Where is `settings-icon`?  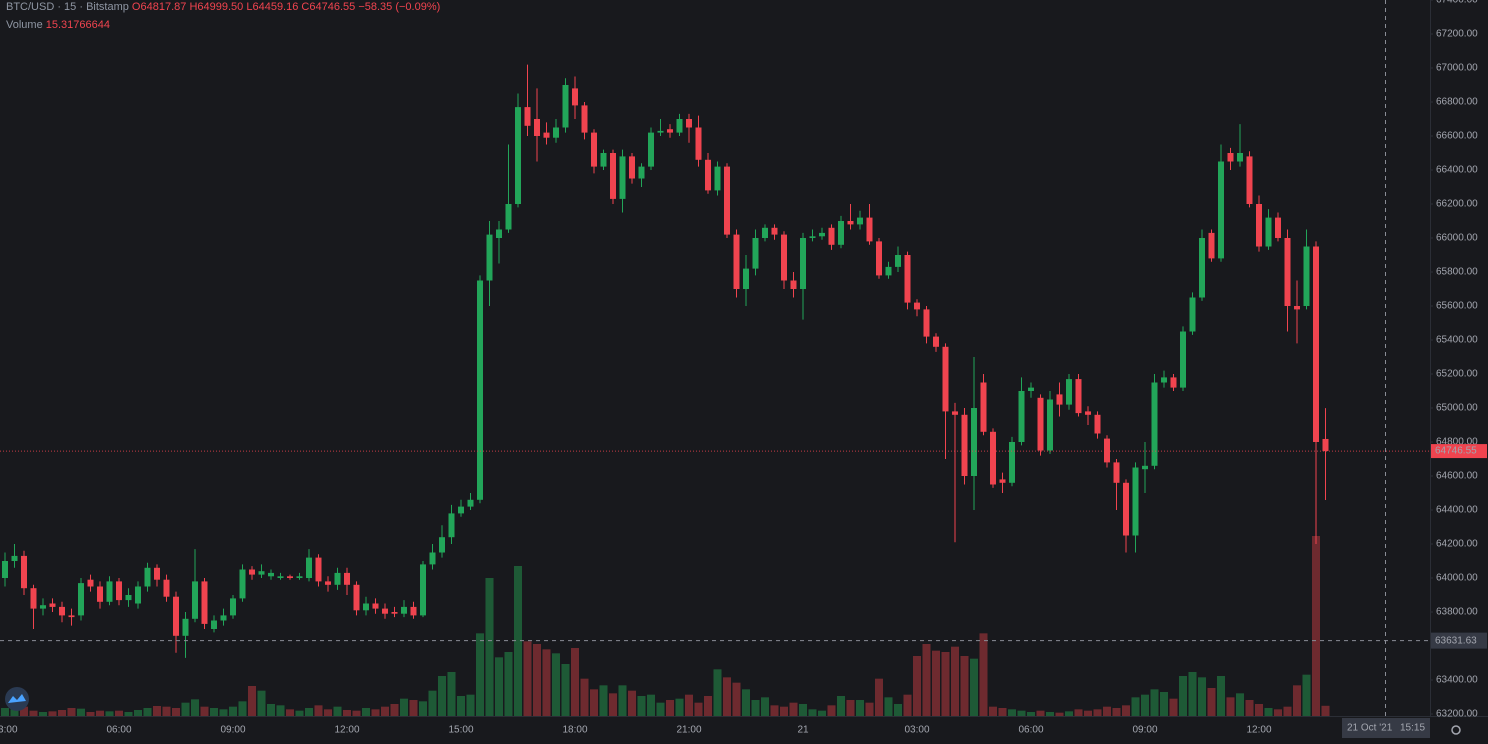 settings-icon is located at coordinates (1456, 730).